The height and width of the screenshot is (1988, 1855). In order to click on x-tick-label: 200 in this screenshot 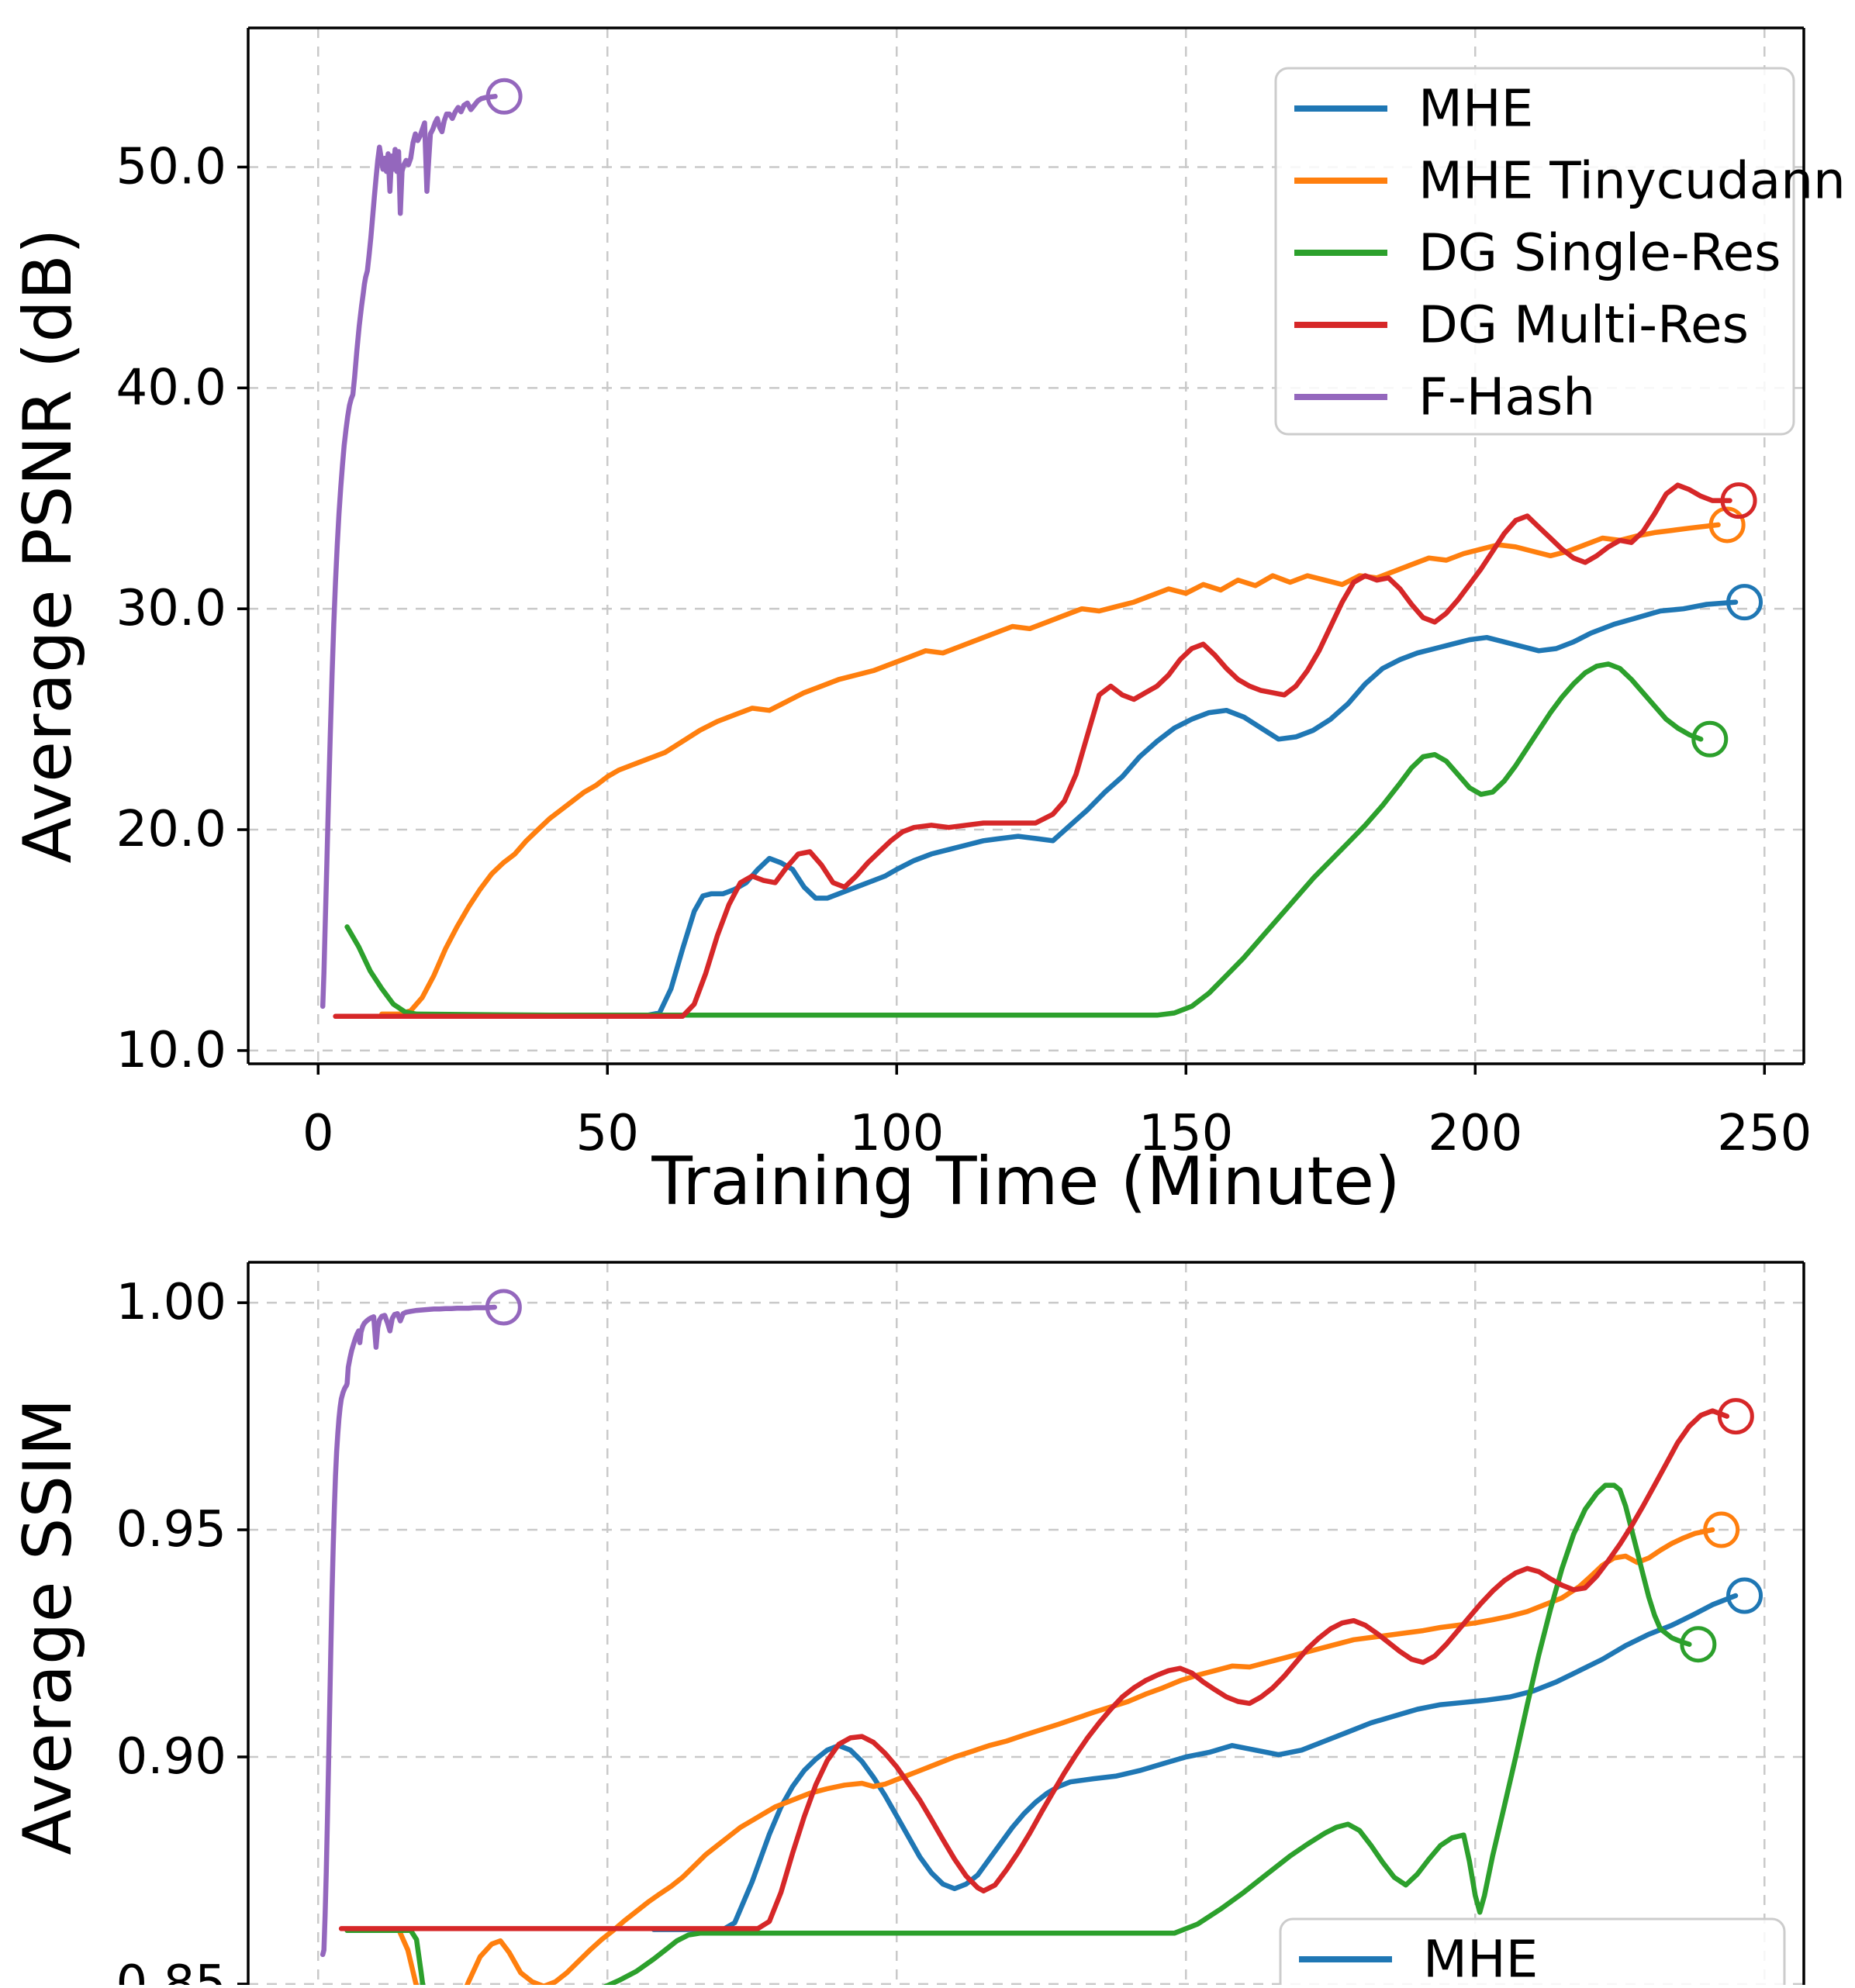, I will do `click(1475, 1133)`.